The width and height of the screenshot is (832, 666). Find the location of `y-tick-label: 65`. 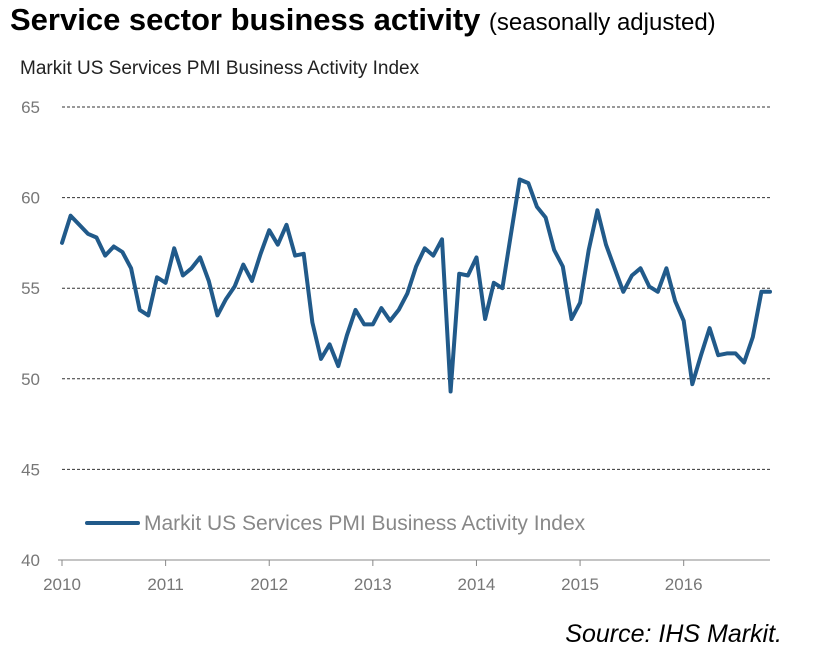

y-tick-label: 65 is located at coordinates (30, 107).